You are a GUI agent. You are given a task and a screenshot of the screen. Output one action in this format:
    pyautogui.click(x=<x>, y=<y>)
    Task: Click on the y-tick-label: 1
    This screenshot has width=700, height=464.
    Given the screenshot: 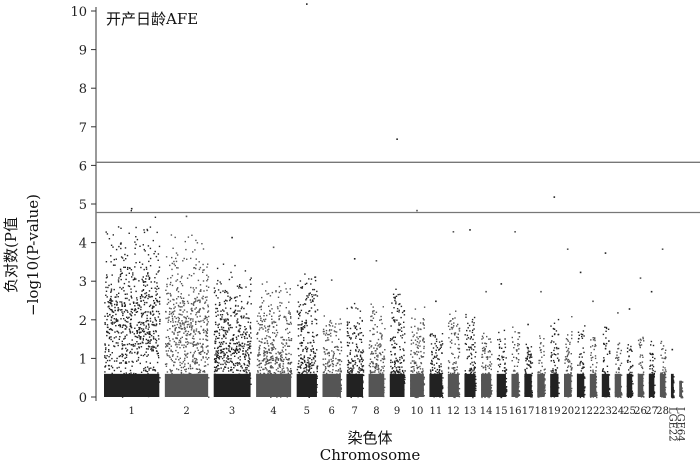 What is the action you would take?
    pyautogui.click(x=83, y=359)
    